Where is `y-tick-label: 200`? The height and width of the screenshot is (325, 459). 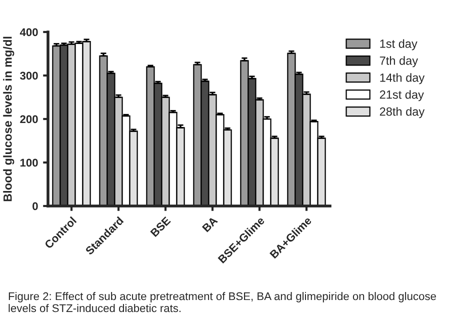
y-tick-label: 200 is located at coordinates (29, 119).